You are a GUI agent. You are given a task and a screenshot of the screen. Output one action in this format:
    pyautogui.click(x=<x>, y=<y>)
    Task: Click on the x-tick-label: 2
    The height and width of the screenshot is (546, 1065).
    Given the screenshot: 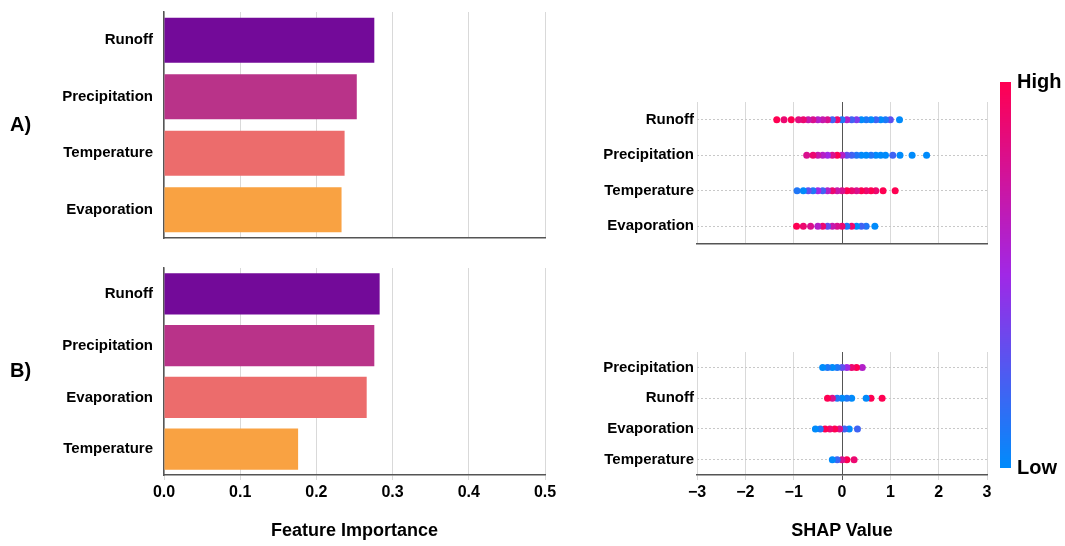 What is the action you would take?
    pyautogui.click(x=939, y=492)
    